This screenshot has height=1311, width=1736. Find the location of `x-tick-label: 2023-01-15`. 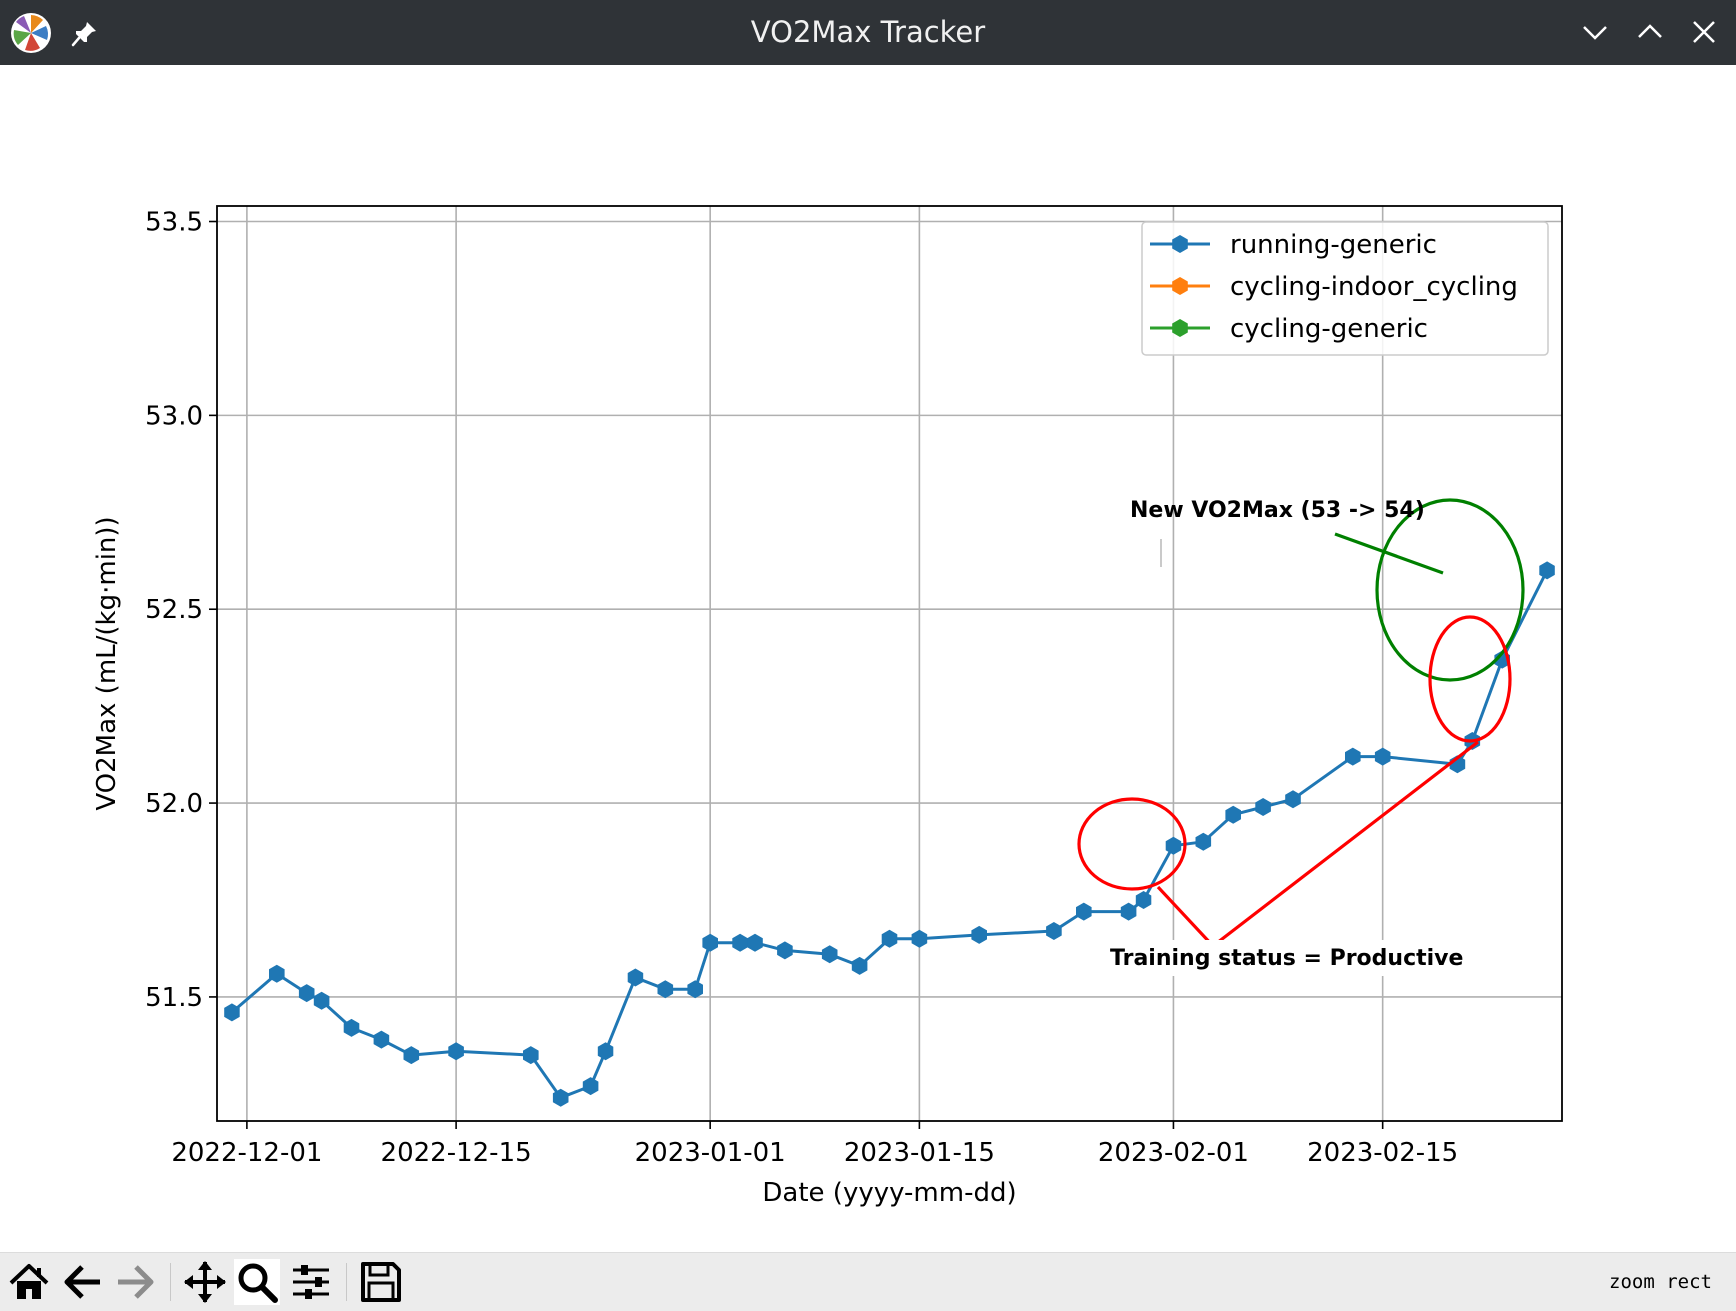

x-tick-label: 2023-01-15 is located at coordinates (919, 1153).